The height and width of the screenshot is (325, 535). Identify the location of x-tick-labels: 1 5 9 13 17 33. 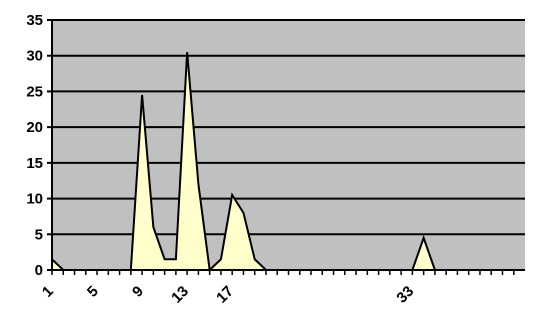
(228, 295).